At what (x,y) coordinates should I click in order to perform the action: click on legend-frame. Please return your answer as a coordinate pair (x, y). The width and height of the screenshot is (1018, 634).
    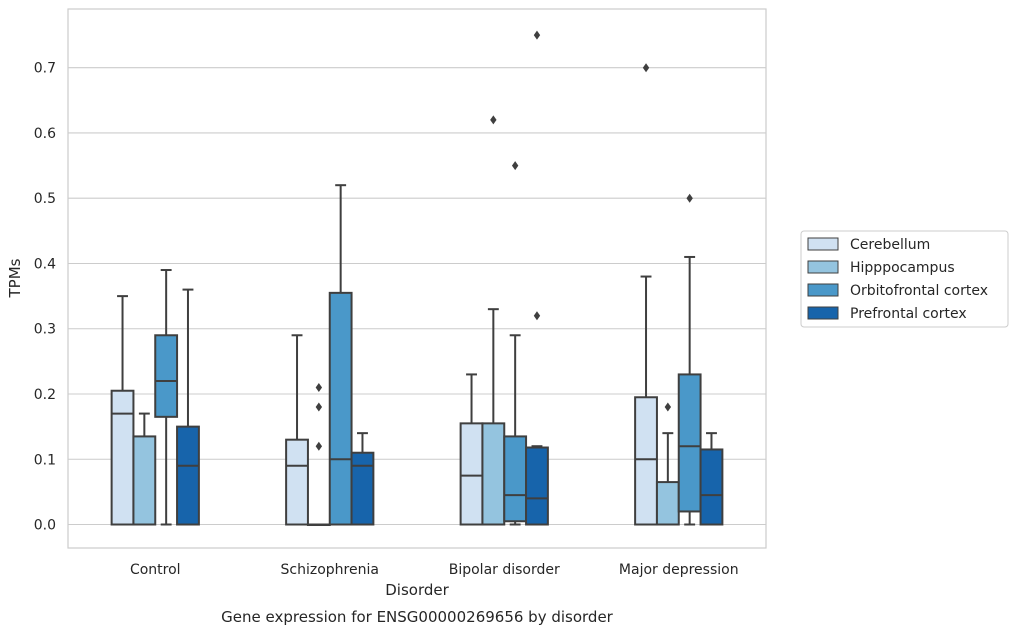
    Looking at the image, I should click on (904, 279).